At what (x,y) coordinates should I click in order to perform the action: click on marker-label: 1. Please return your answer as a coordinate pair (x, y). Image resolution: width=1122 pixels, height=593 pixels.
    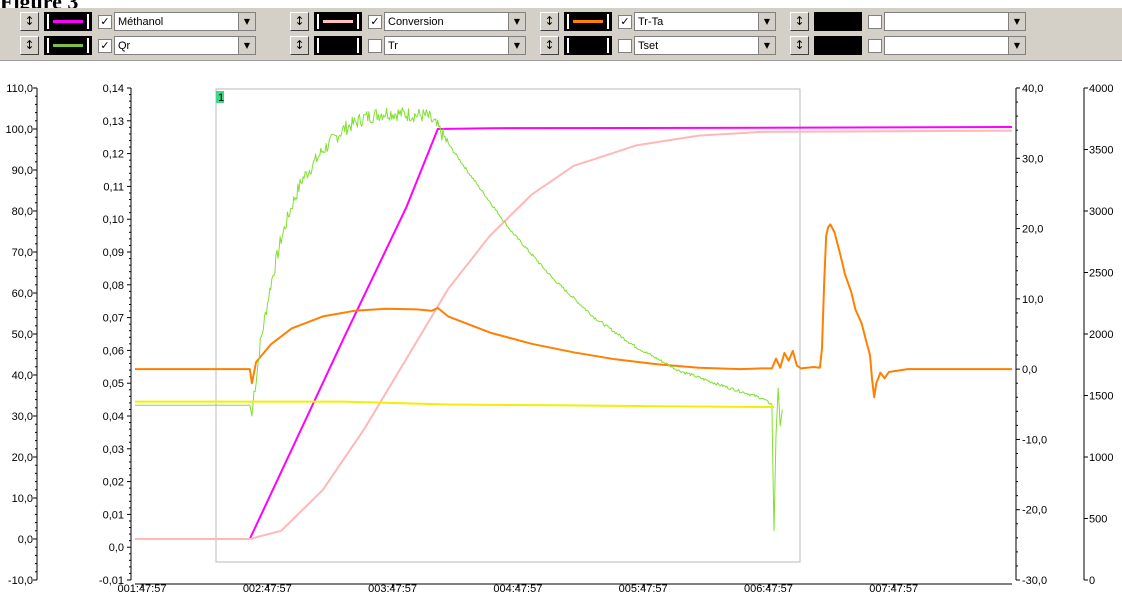
    Looking at the image, I should click on (221, 98).